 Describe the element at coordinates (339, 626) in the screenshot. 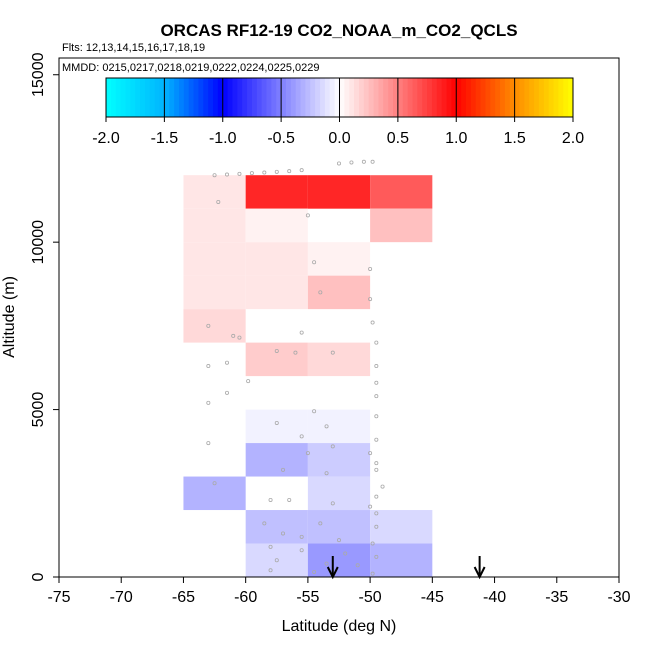

I see `x-axis-label: Latitude (deg N)` at that location.